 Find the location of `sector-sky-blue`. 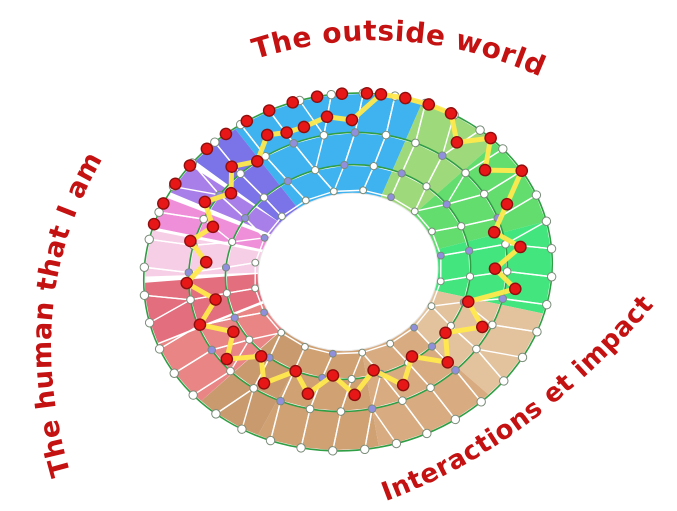

sector-sky-blue is located at coordinates (328, 151).